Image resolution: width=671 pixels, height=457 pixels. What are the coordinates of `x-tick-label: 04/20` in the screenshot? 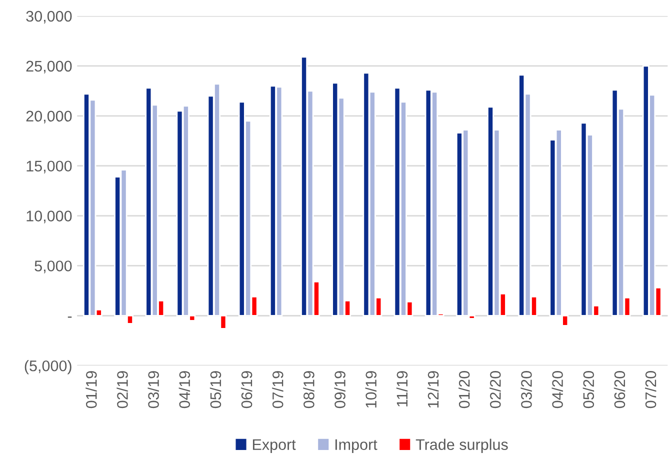 It's located at (557, 389).